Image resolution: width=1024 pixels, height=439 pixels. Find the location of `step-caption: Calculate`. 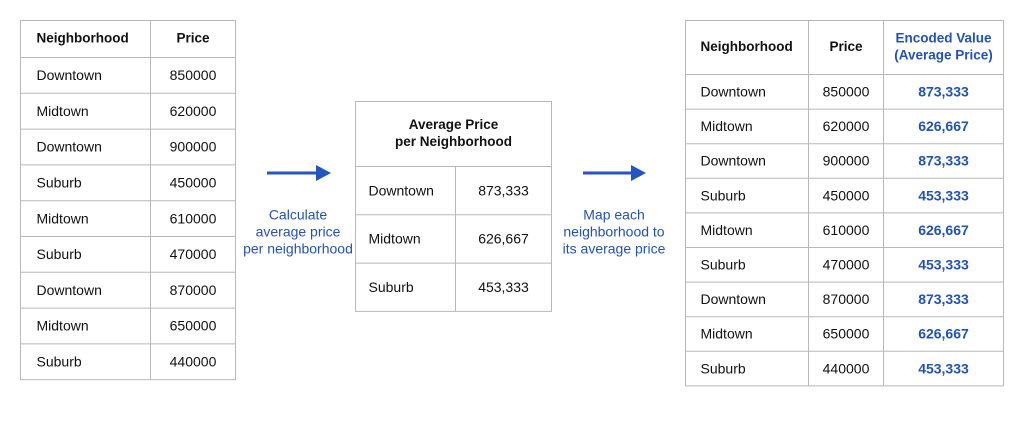

step-caption: Calculate is located at coordinates (298, 215).